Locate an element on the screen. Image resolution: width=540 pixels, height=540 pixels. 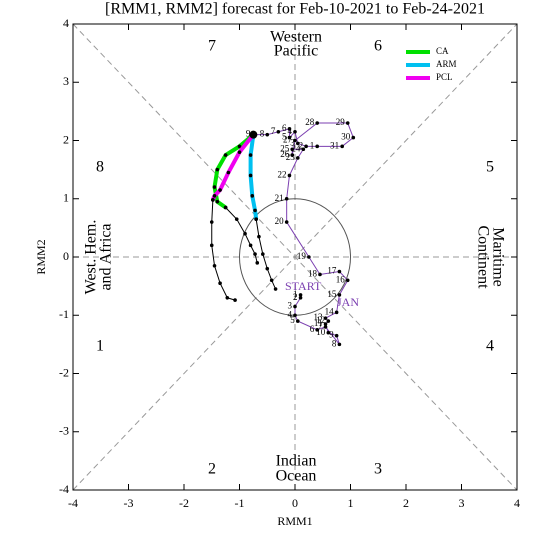
x-tick-label: 1 is located at coordinates (351, 503).